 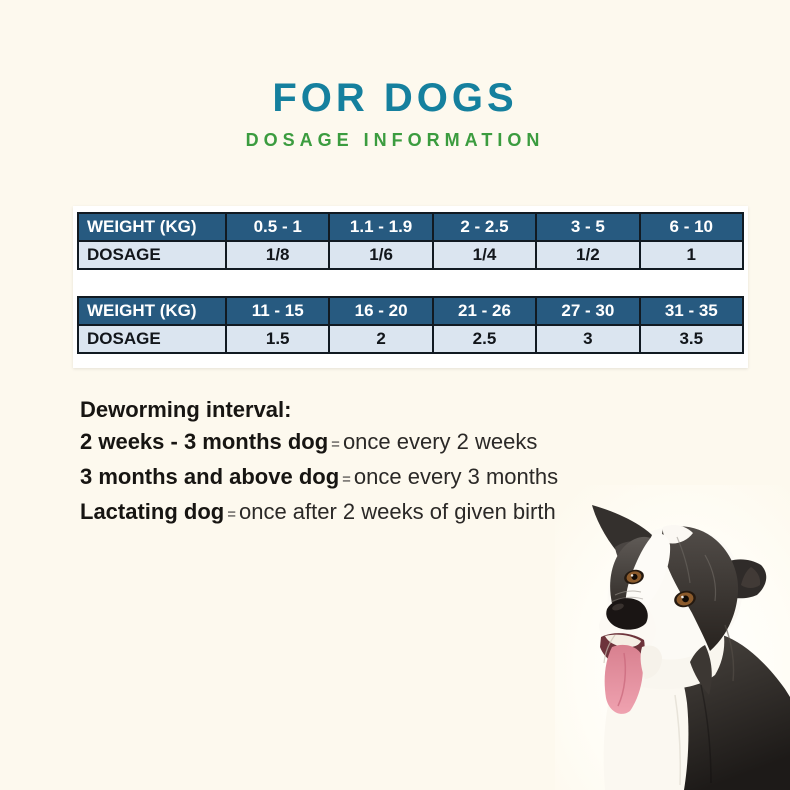 I want to click on dog-photo, so click(x=672, y=637).